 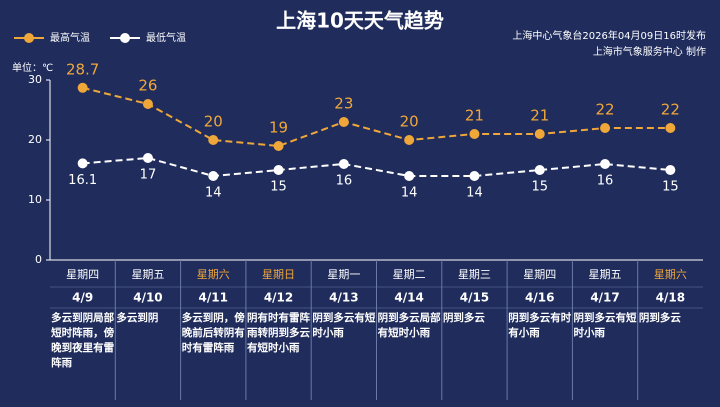 I want to click on weather-description: 阴到多云有时有小雨, so click(x=540, y=325).